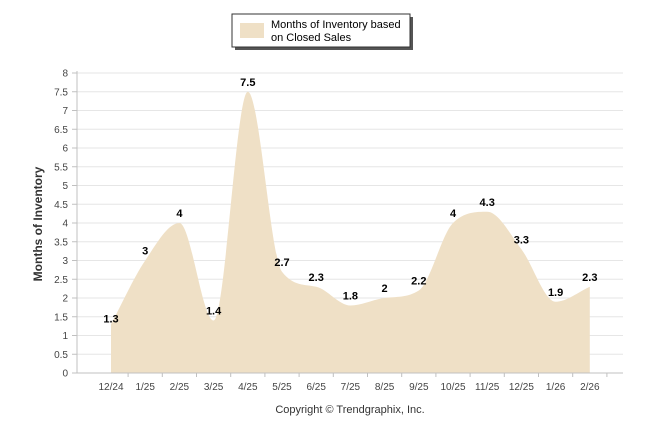 The image size is (646, 434). I want to click on data-label: 2.2, so click(418, 282).